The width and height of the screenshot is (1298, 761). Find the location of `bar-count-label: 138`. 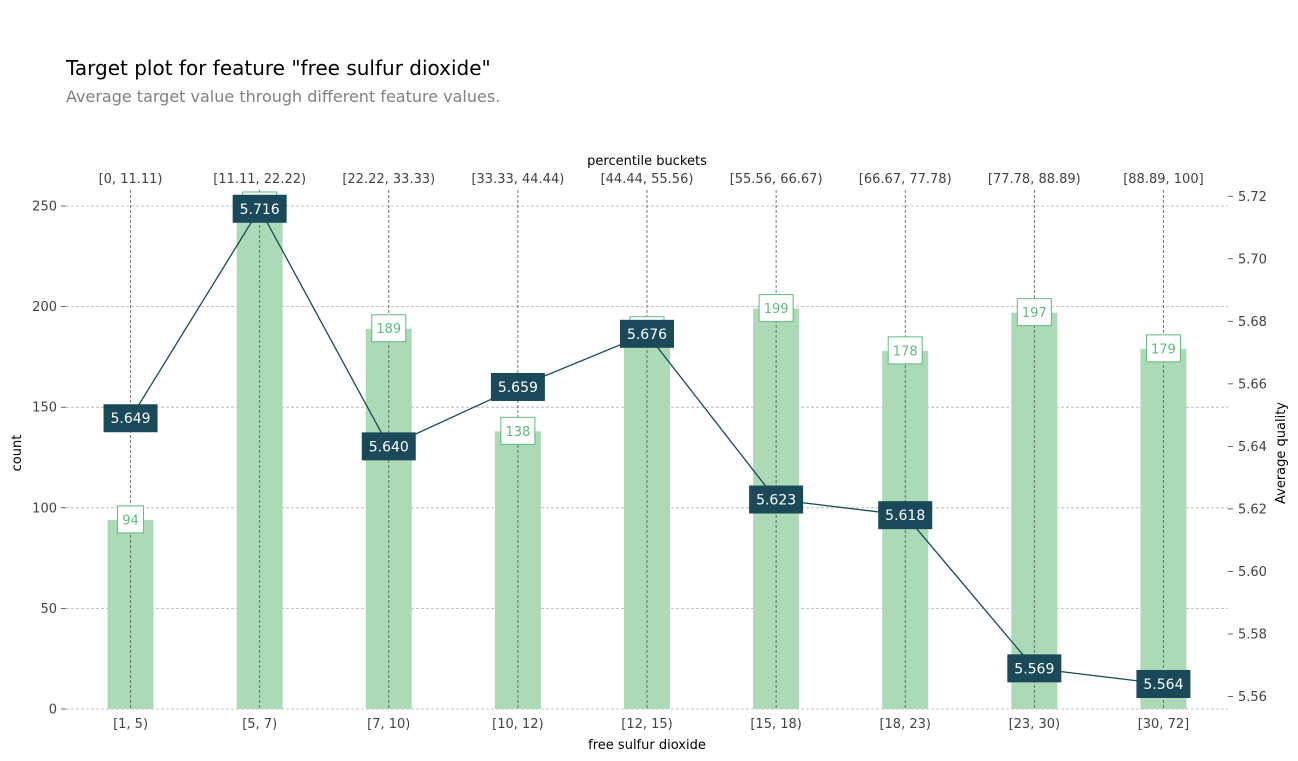

bar-count-label: 138 is located at coordinates (517, 432).